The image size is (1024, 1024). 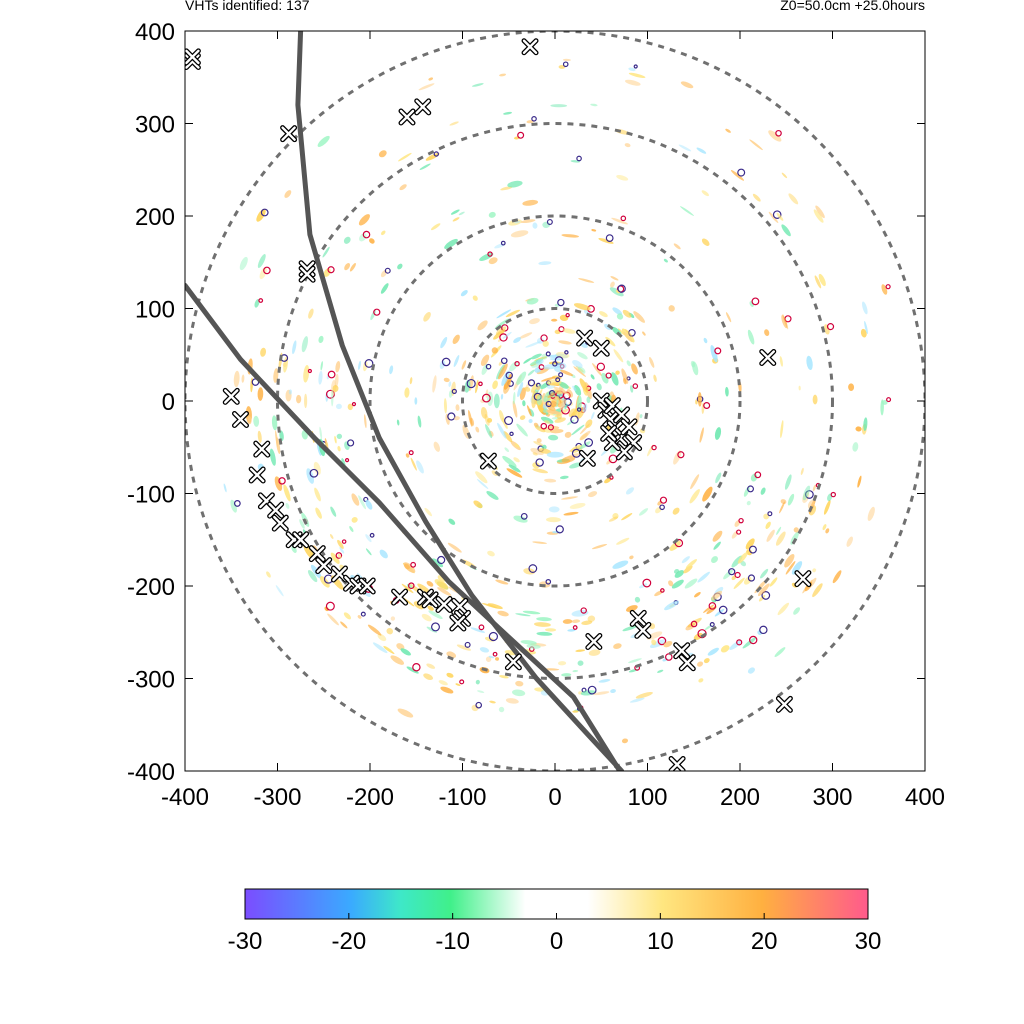 I want to click on y-tick-label: 0, so click(x=168, y=402).